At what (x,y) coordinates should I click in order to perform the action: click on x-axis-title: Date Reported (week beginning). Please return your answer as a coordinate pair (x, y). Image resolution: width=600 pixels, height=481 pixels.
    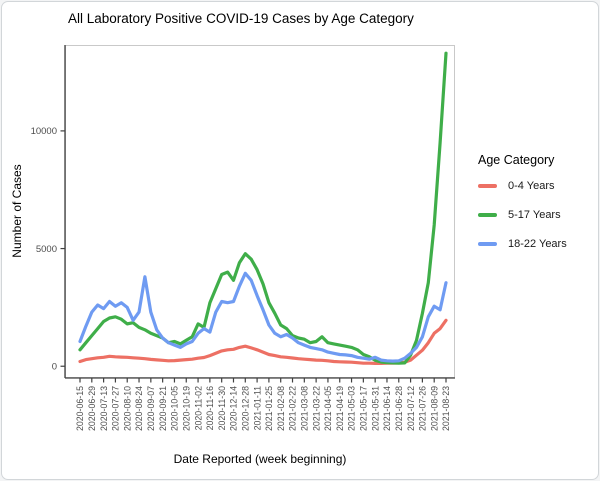
    Looking at the image, I should click on (260, 459).